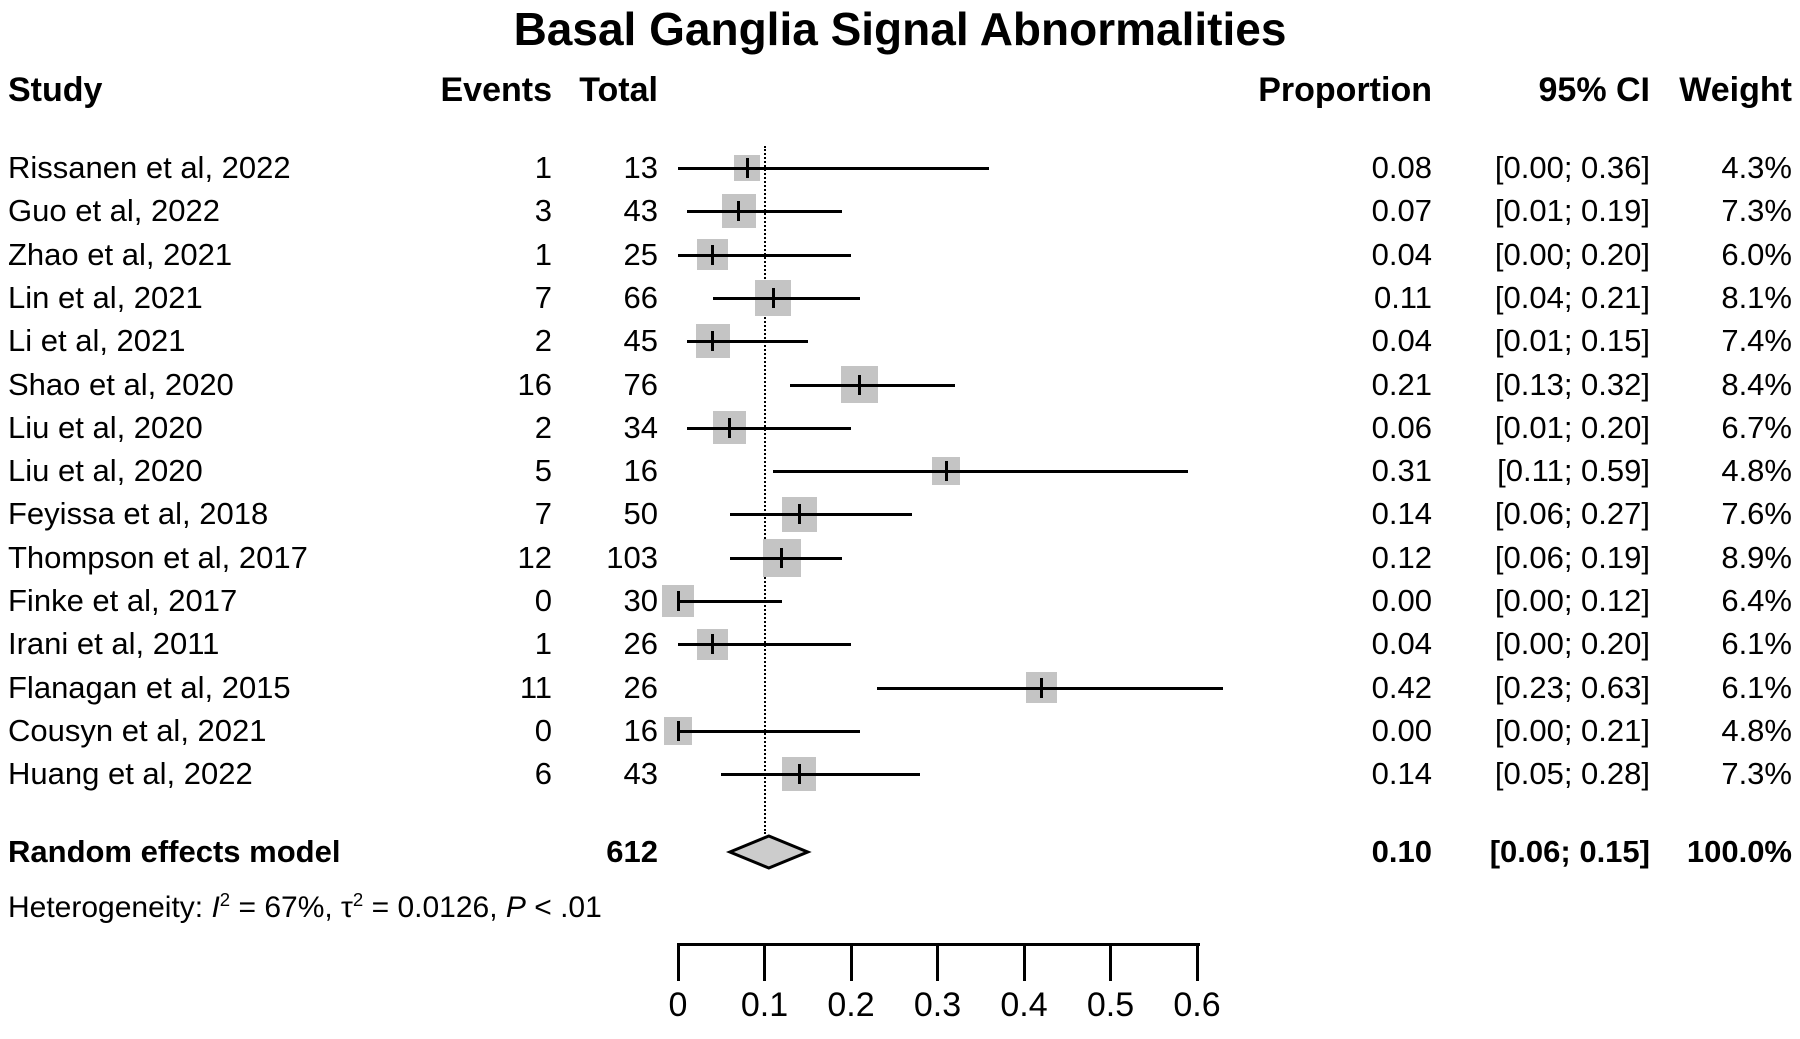 The image size is (1800, 1039). Describe the element at coordinates (1572, 254) in the screenshot. I see `ci-value: [0.00; 0.20]` at that location.